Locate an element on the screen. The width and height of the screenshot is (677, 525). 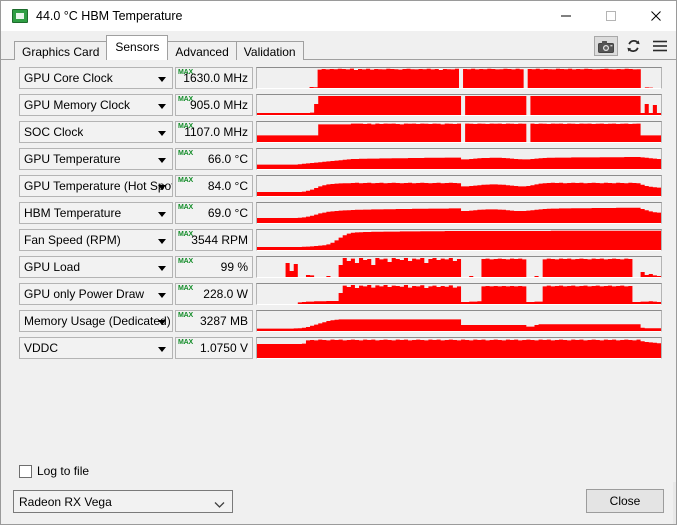
sensor-name-select: GPU Temperature is located at coordinates (96, 159).